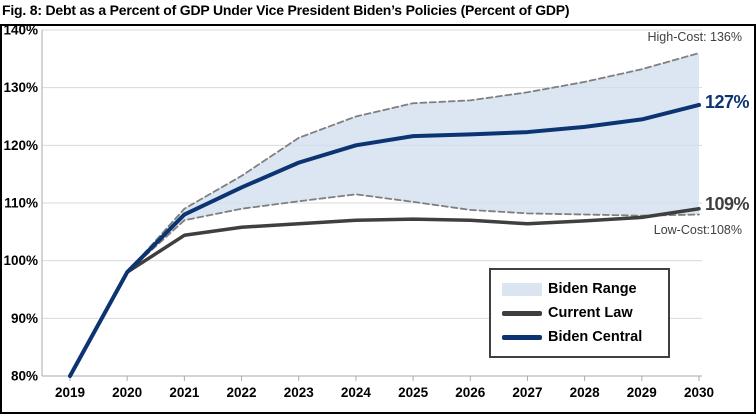  Describe the element at coordinates (20, 87) in the screenshot. I see `y-tick-label: 130%` at that location.